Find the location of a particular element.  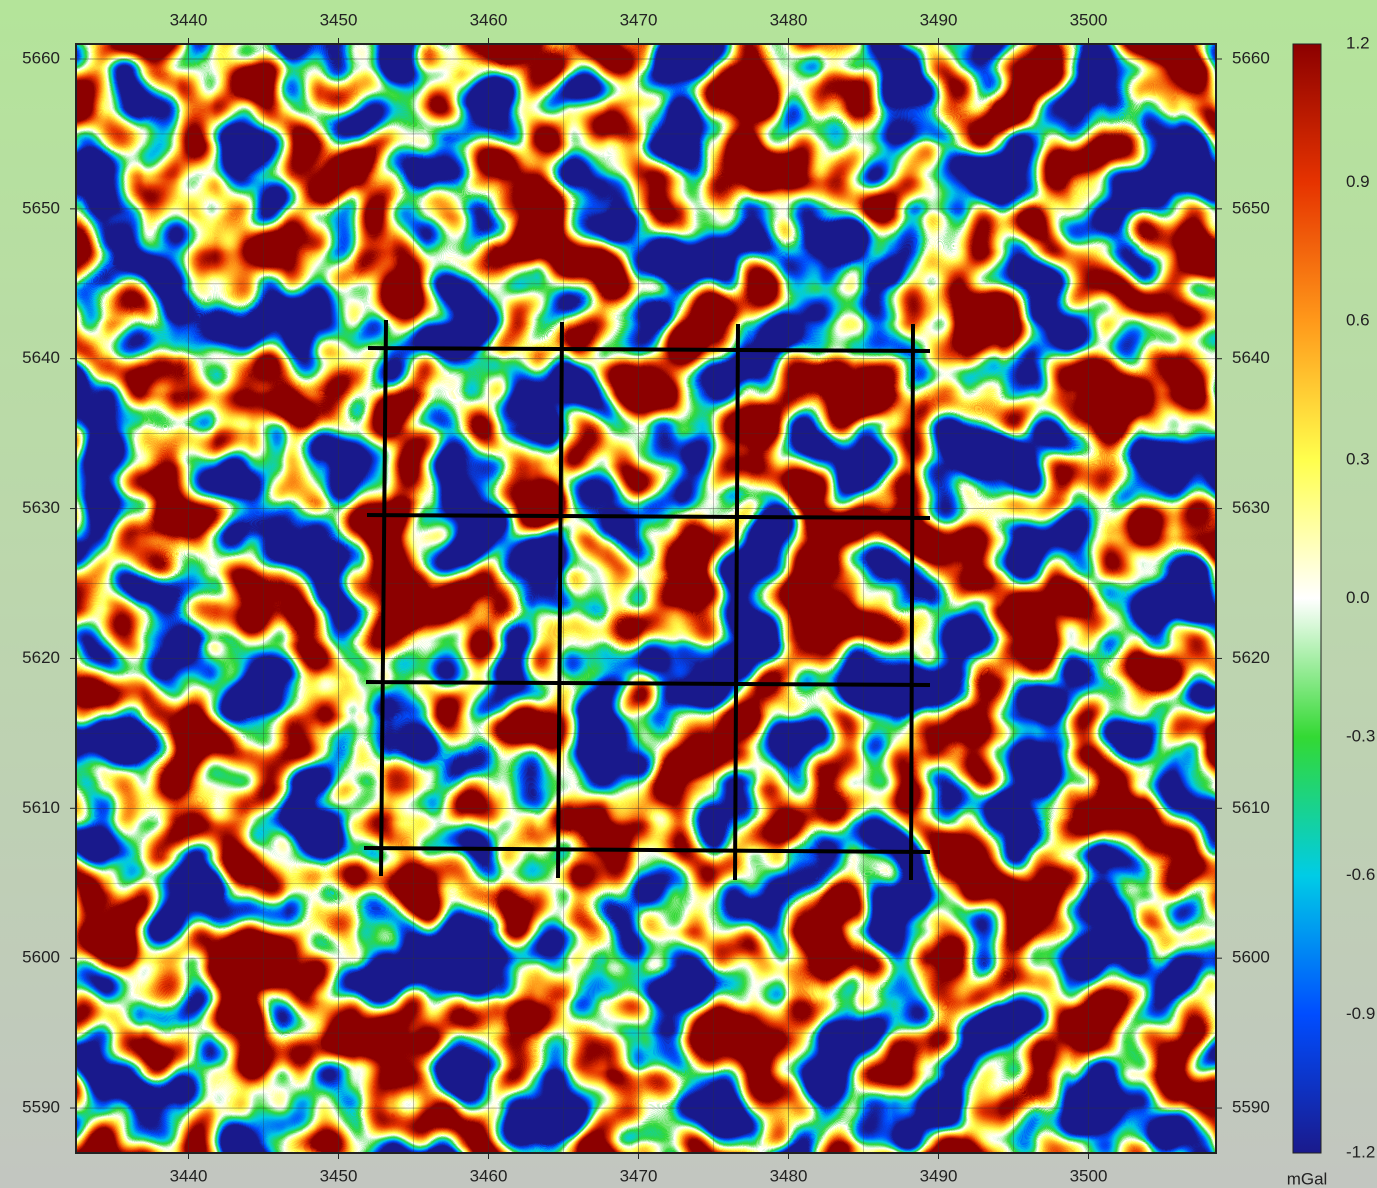

colorbar-tick-label: -0.3 is located at coordinates (1360, 736).